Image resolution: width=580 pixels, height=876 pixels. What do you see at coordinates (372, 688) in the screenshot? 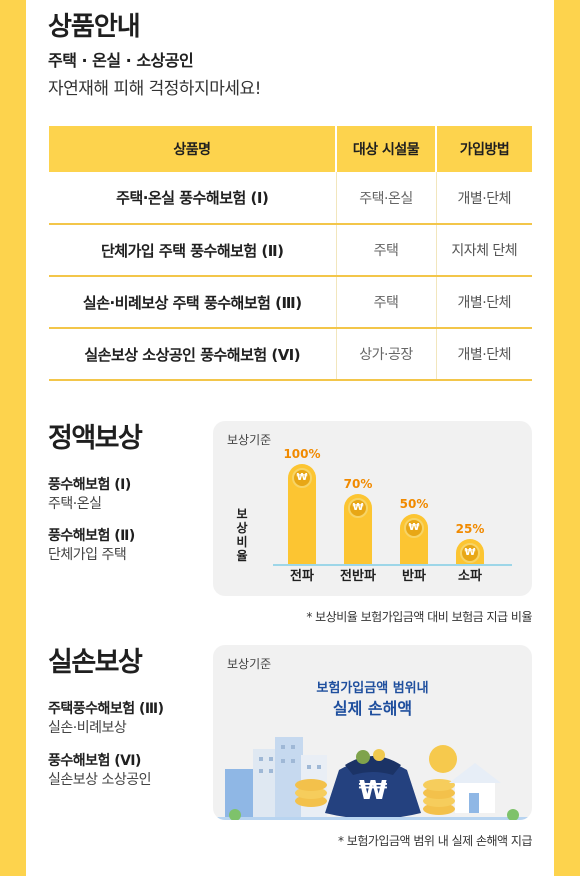
I see `actual-headline-line1: 보험가입금액 범위내` at bounding box center [372, 688].